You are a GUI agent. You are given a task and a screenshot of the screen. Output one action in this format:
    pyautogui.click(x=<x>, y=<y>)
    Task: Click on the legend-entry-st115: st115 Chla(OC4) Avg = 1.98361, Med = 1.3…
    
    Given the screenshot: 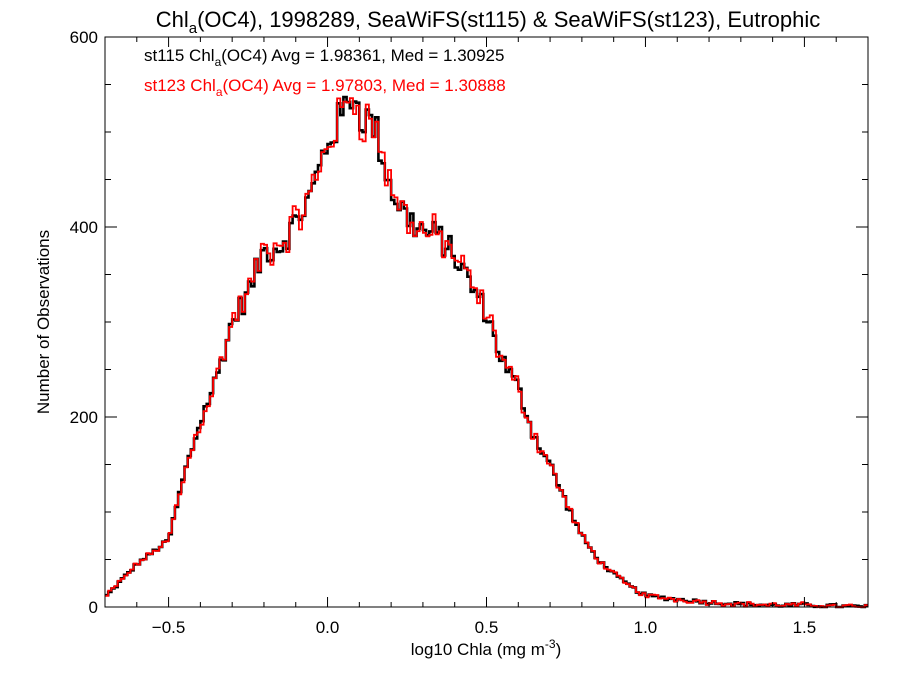 What is the action you would take?
    pyautogui.click(x=324, y=57)
    